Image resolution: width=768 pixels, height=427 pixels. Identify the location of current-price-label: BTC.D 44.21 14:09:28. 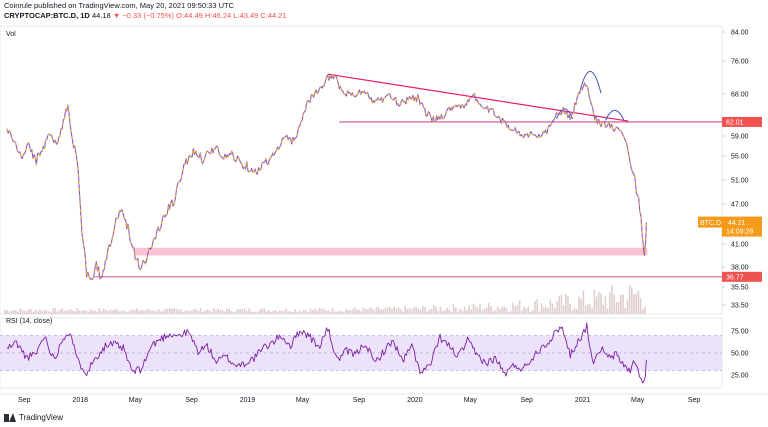
(730, 226).